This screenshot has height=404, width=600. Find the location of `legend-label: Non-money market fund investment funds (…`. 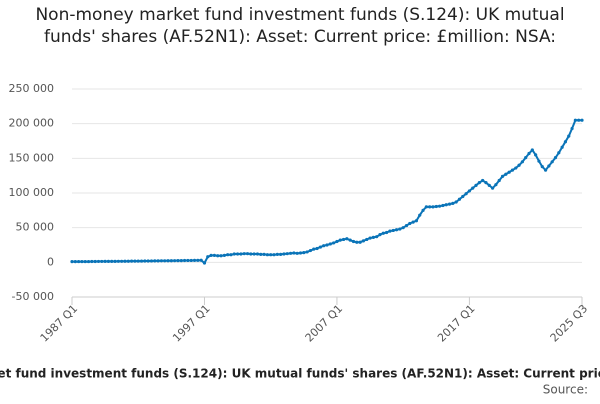

legend-label: Non-money market fund investment funds (… is located at coordinates (300, 374).